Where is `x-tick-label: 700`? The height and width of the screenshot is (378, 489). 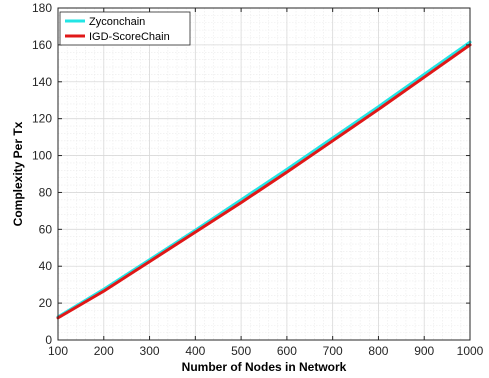
x-tick-label: 700 is located at coordinates (333, 351).